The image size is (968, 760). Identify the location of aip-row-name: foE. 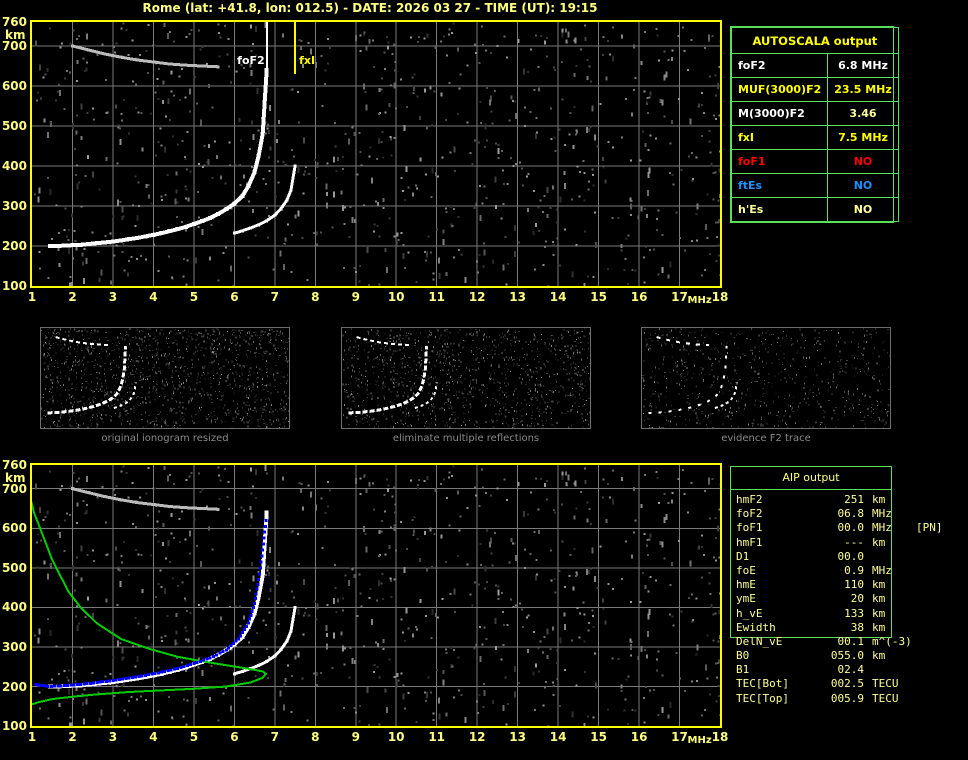
(772, 571).